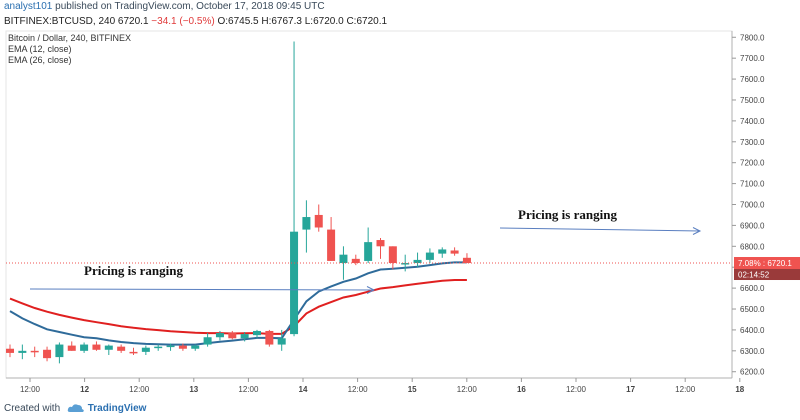 The height and width of the screenshot is (420, 800). I want to click on footer: Created with TradingView, so click(75, 409).